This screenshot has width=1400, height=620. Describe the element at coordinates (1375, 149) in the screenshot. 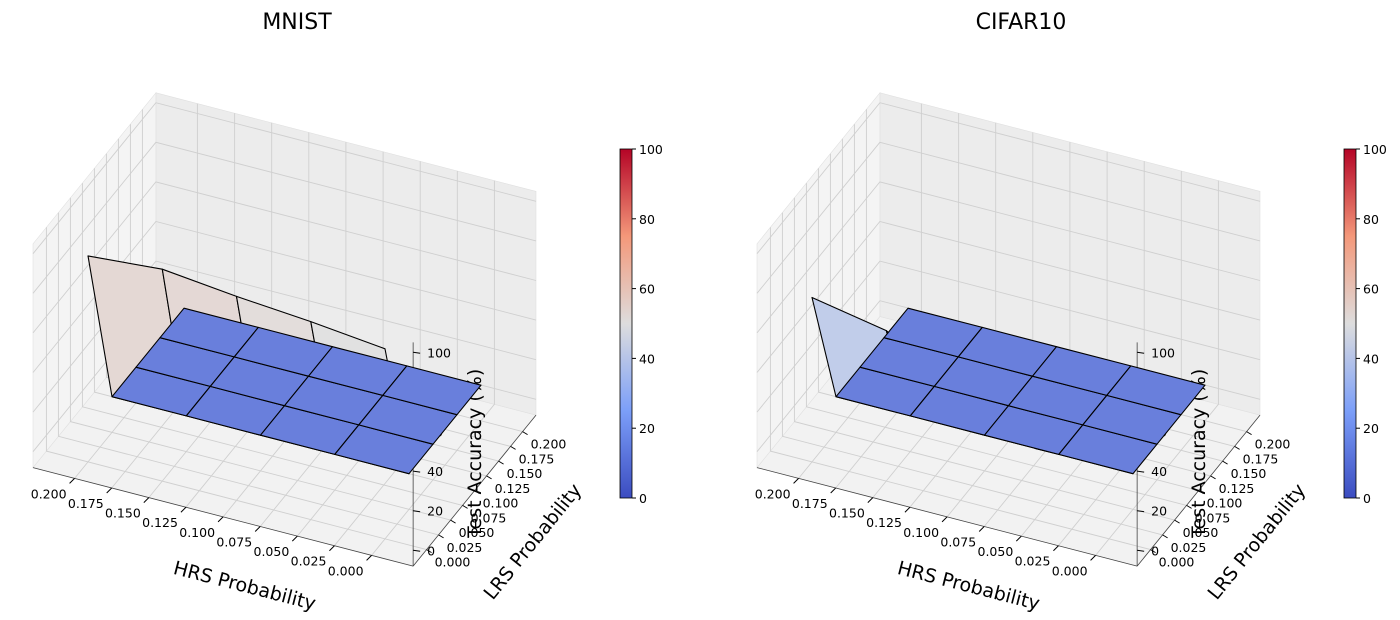

I see `colorbar-tick-label: 100` at that location.